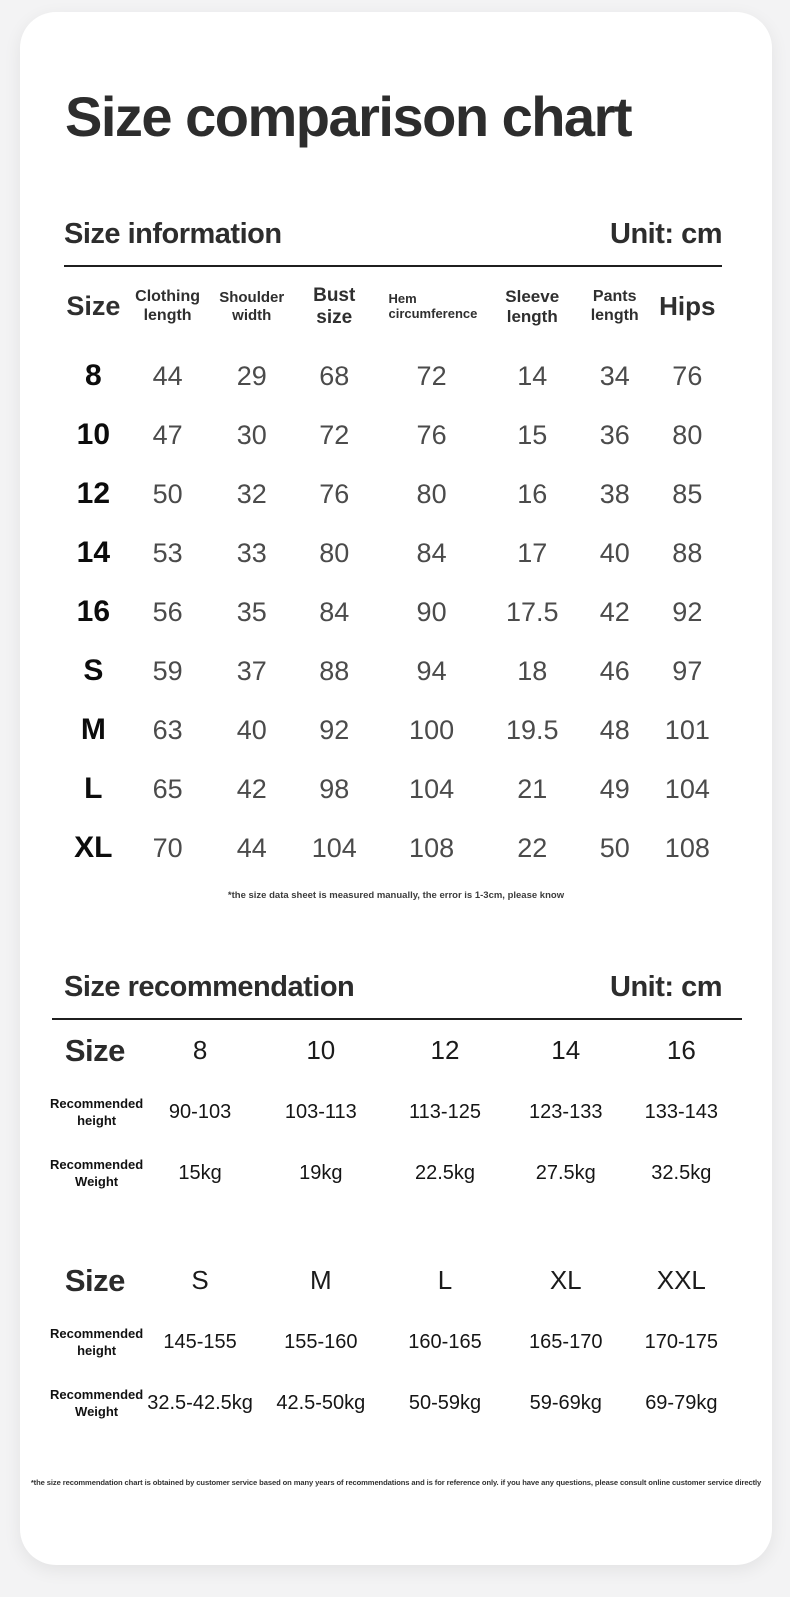  I want to click on size-row-label: Size, so click(95, 1050).